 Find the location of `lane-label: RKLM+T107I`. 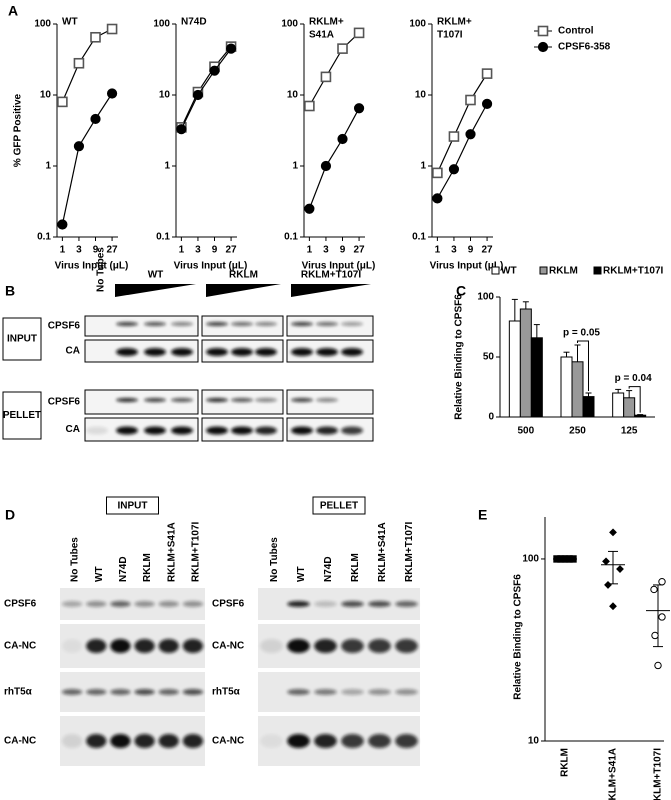

lane-label: RKLM+T107I is located at coordinates (409, 551).